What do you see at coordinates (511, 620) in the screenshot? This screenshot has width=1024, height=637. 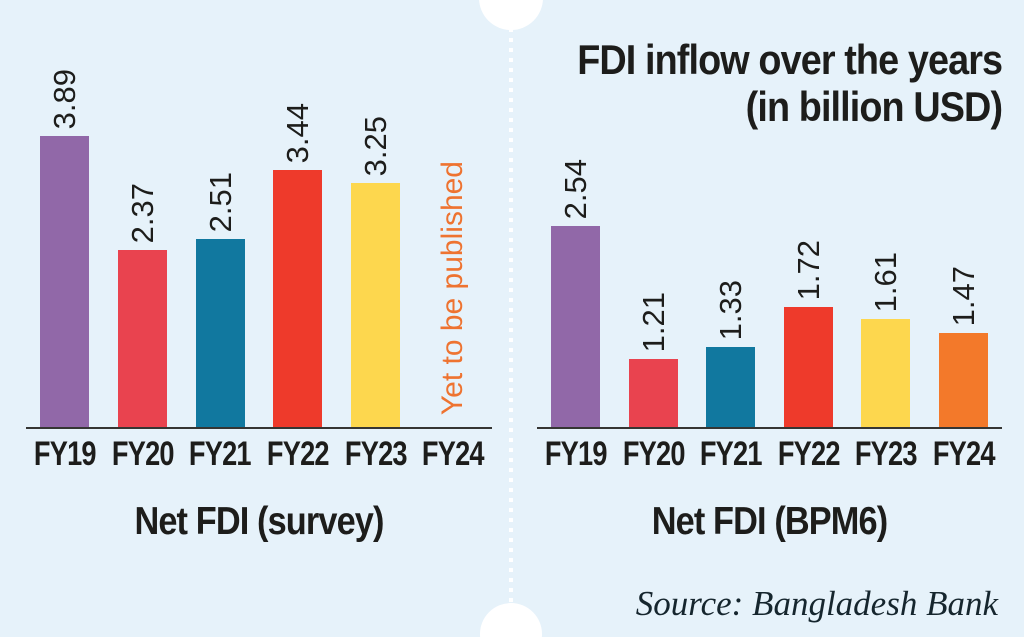 I see `divider-bottom-circle` at bounding box center [511, 620].